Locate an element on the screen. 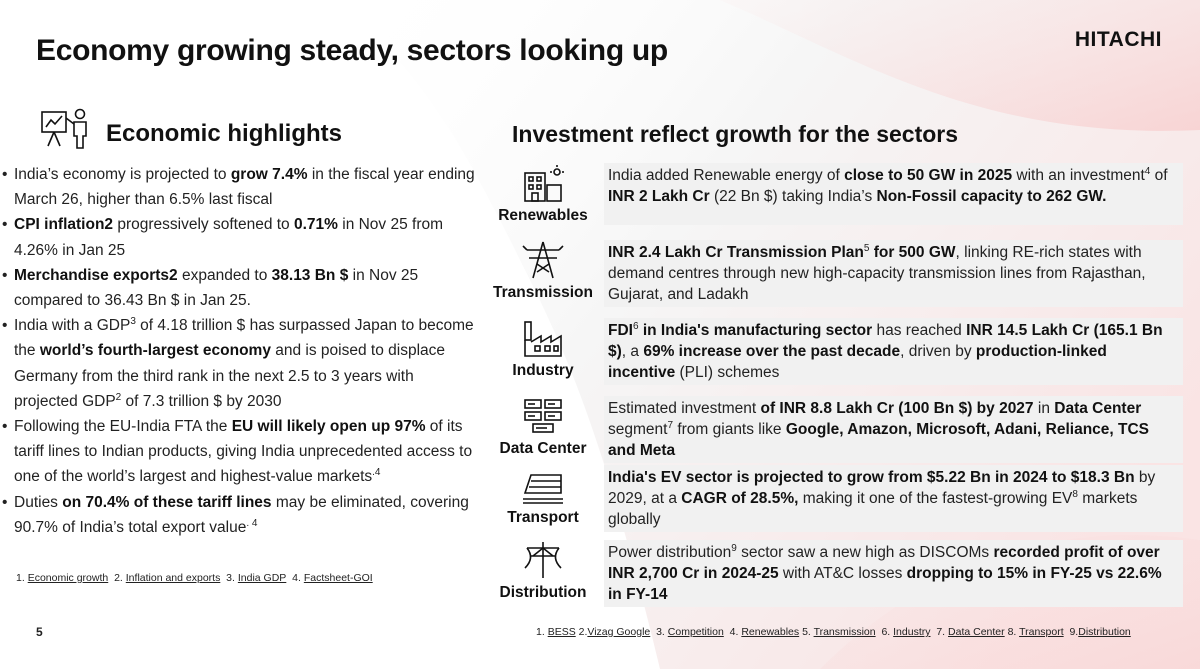 The height and width of the screenshot is (669, 1200). economic-highlights-header: Economic highlights is located at coordinates (191, 128).